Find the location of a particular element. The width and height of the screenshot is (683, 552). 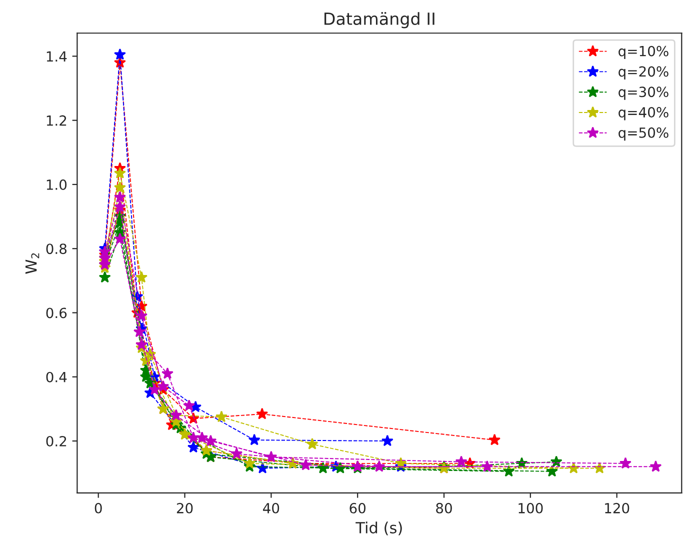

y-tick-label: 0.2 is located at coordinates (56, 441).